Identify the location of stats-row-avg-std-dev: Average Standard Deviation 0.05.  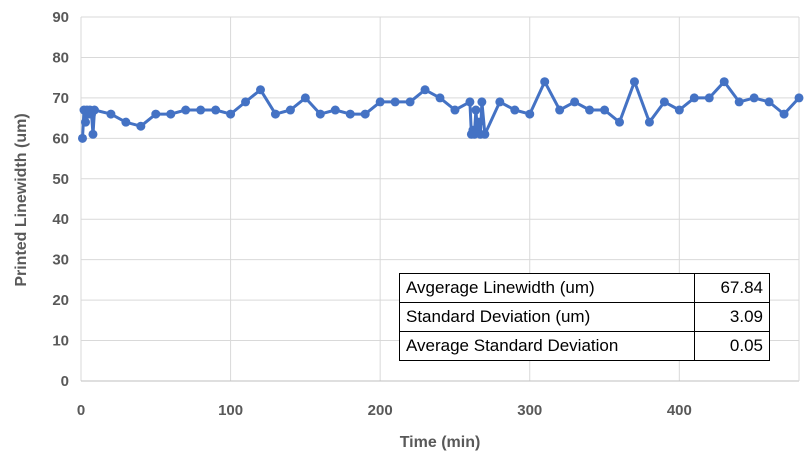
(584, 346).